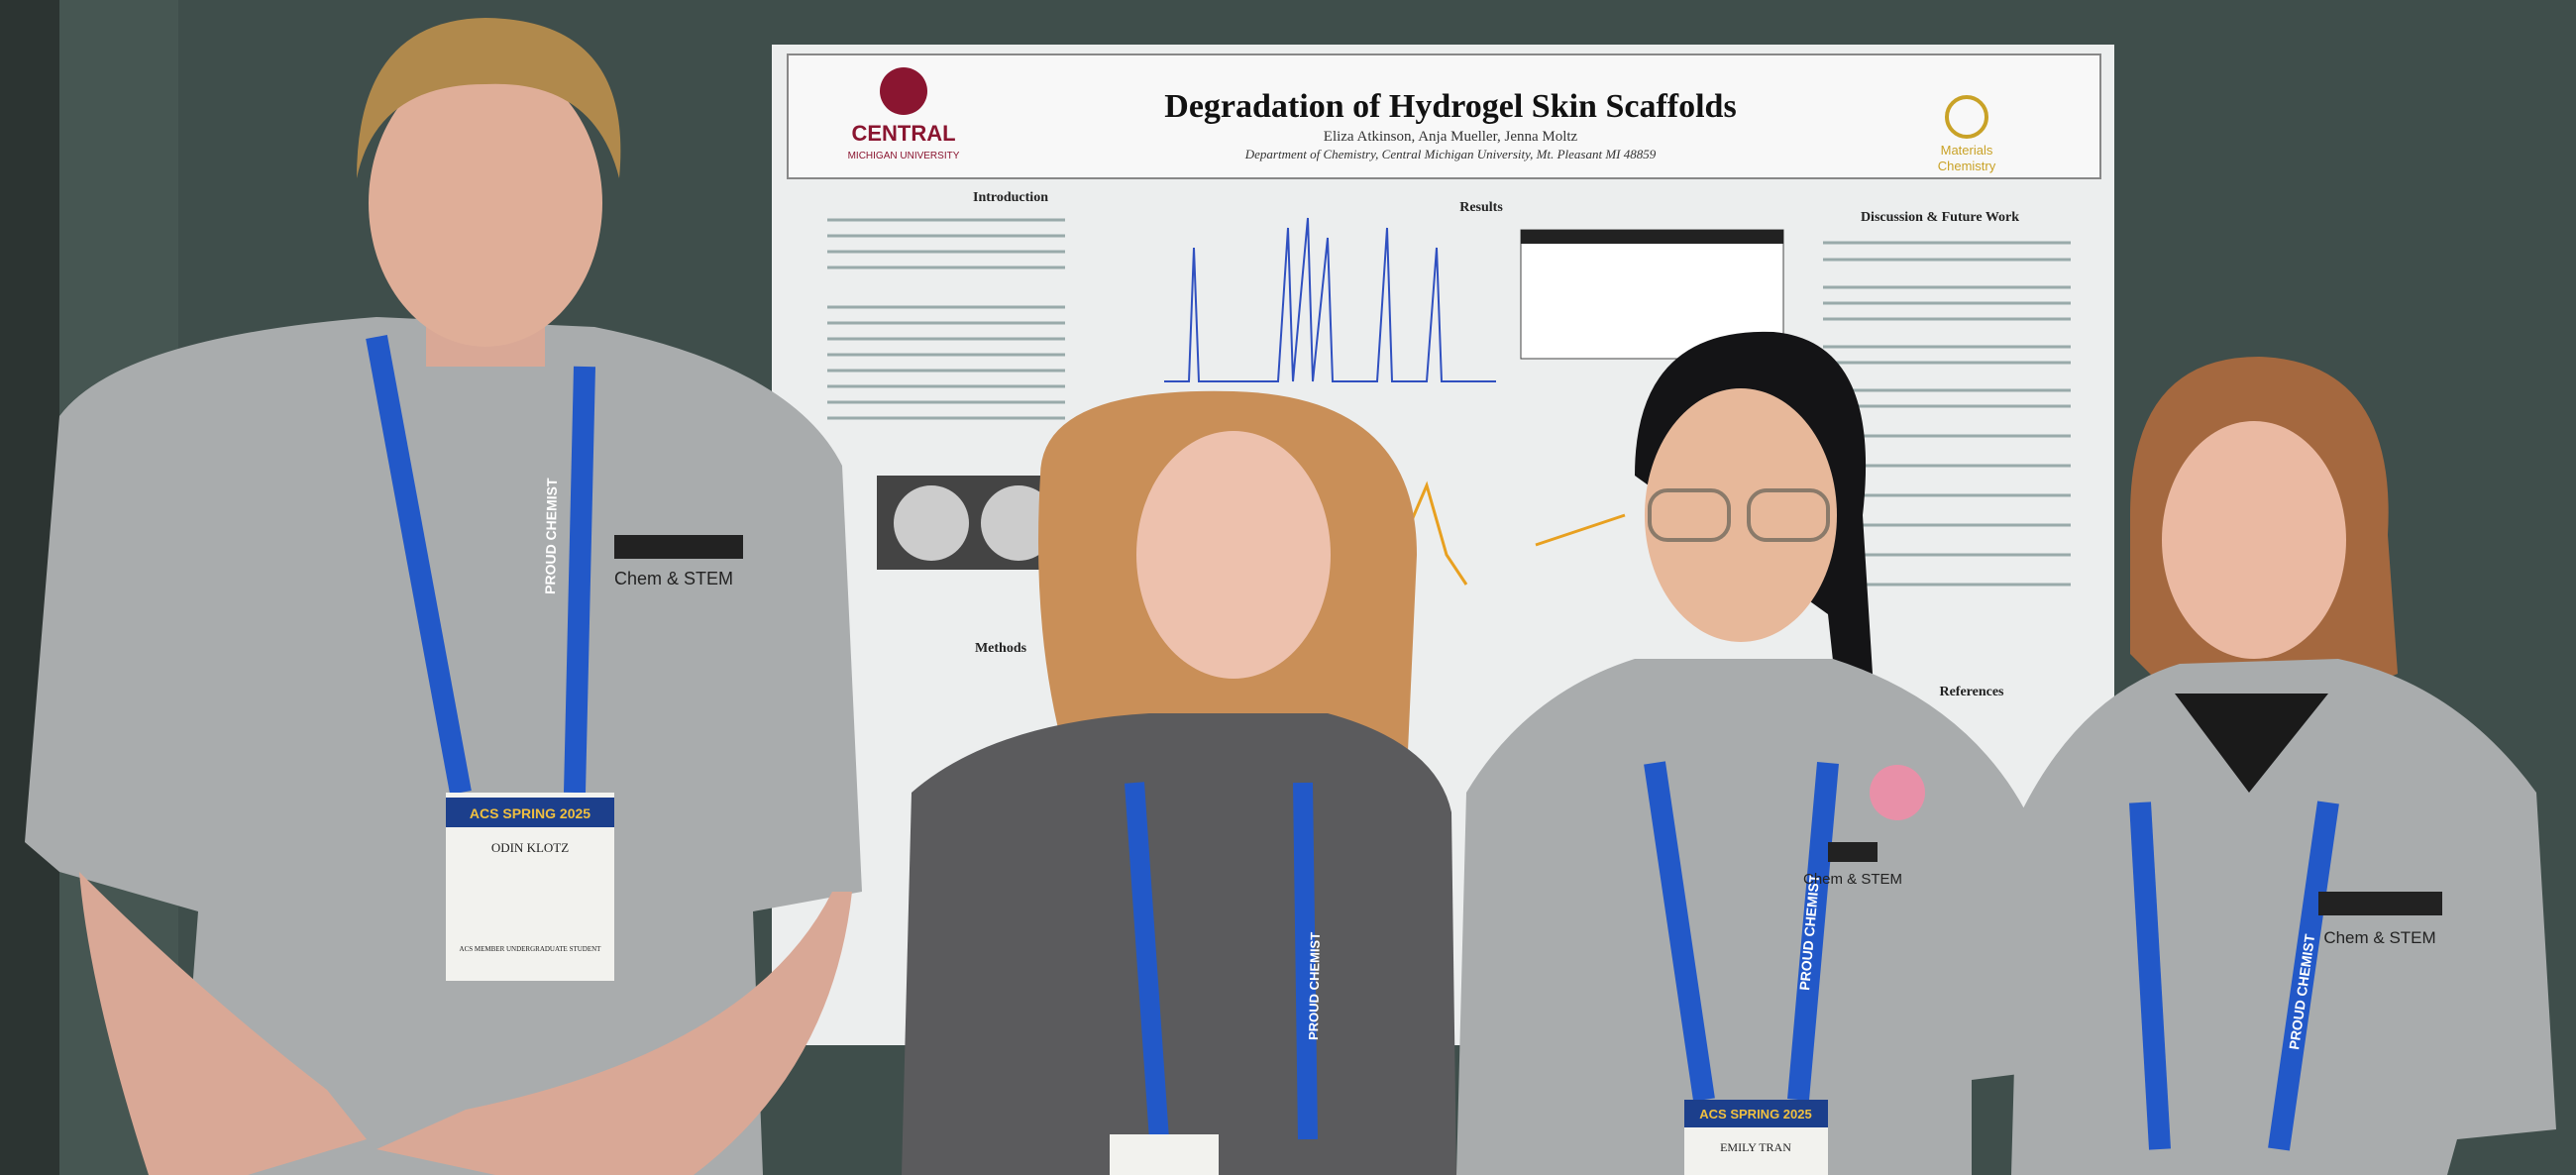 This screenshot has height=1175, width=2576. I want to click on badge, so click(1164, 1154).